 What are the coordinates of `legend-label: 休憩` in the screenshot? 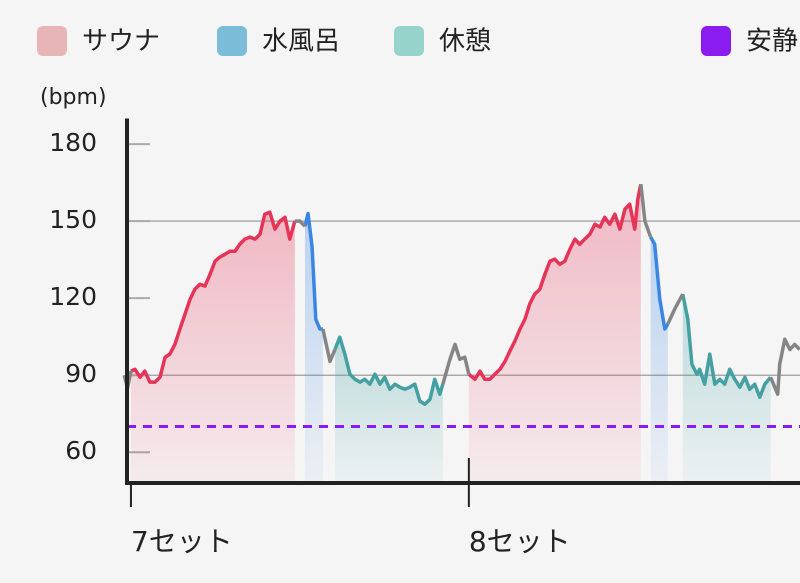 It's located at (465, 42).